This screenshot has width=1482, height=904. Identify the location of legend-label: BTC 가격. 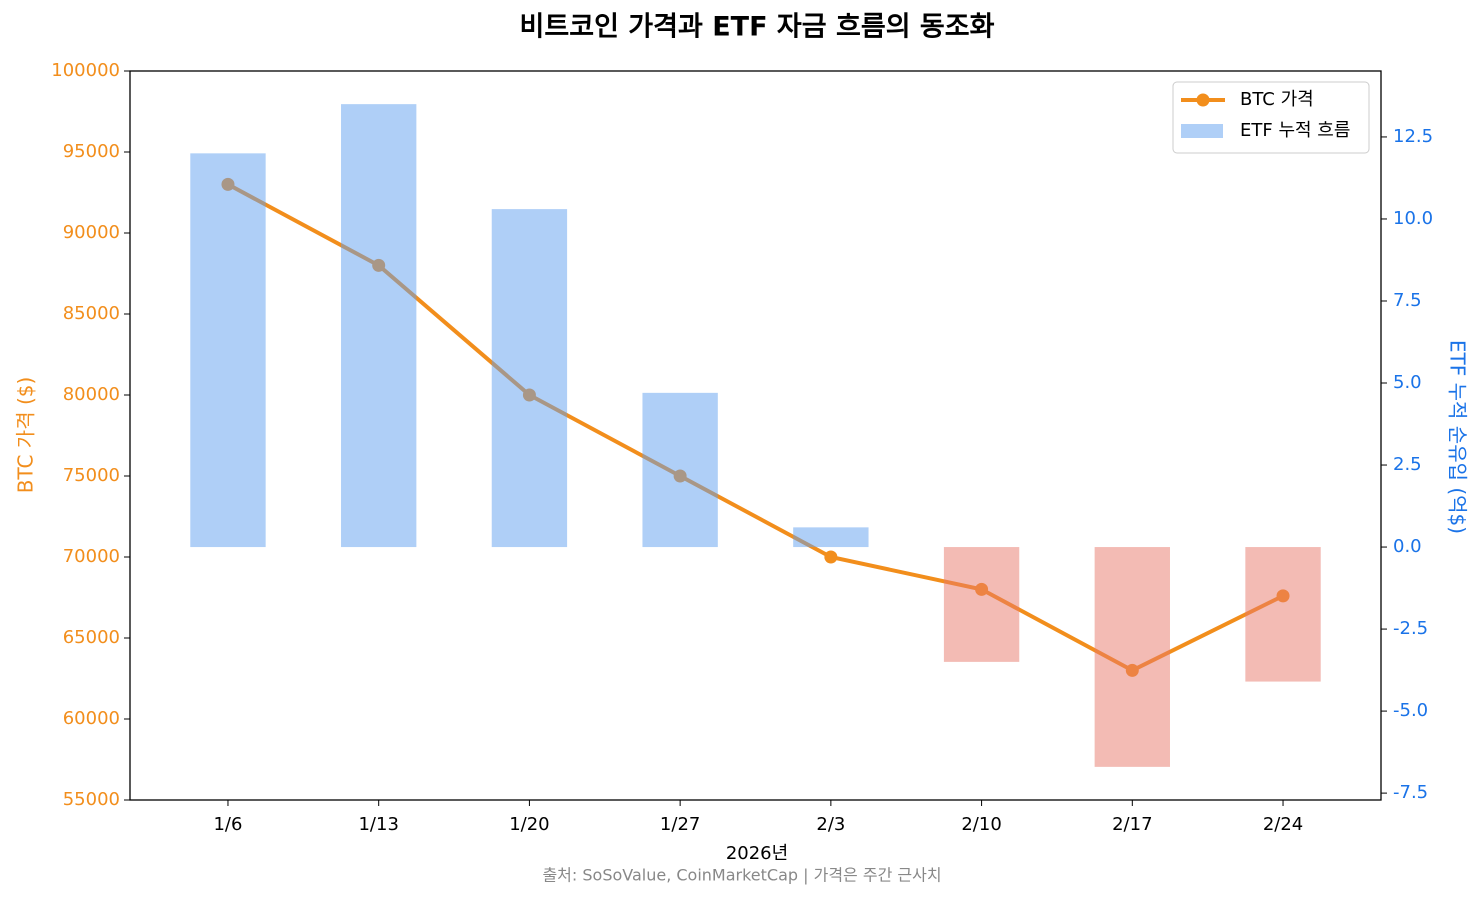
(1277, 99).